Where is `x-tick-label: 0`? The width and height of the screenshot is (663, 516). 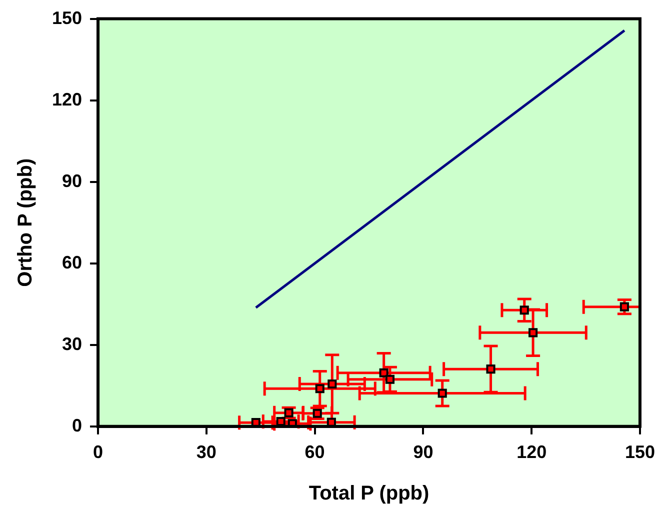
x-tick-label: 0 is located at coordinates (98, 452).